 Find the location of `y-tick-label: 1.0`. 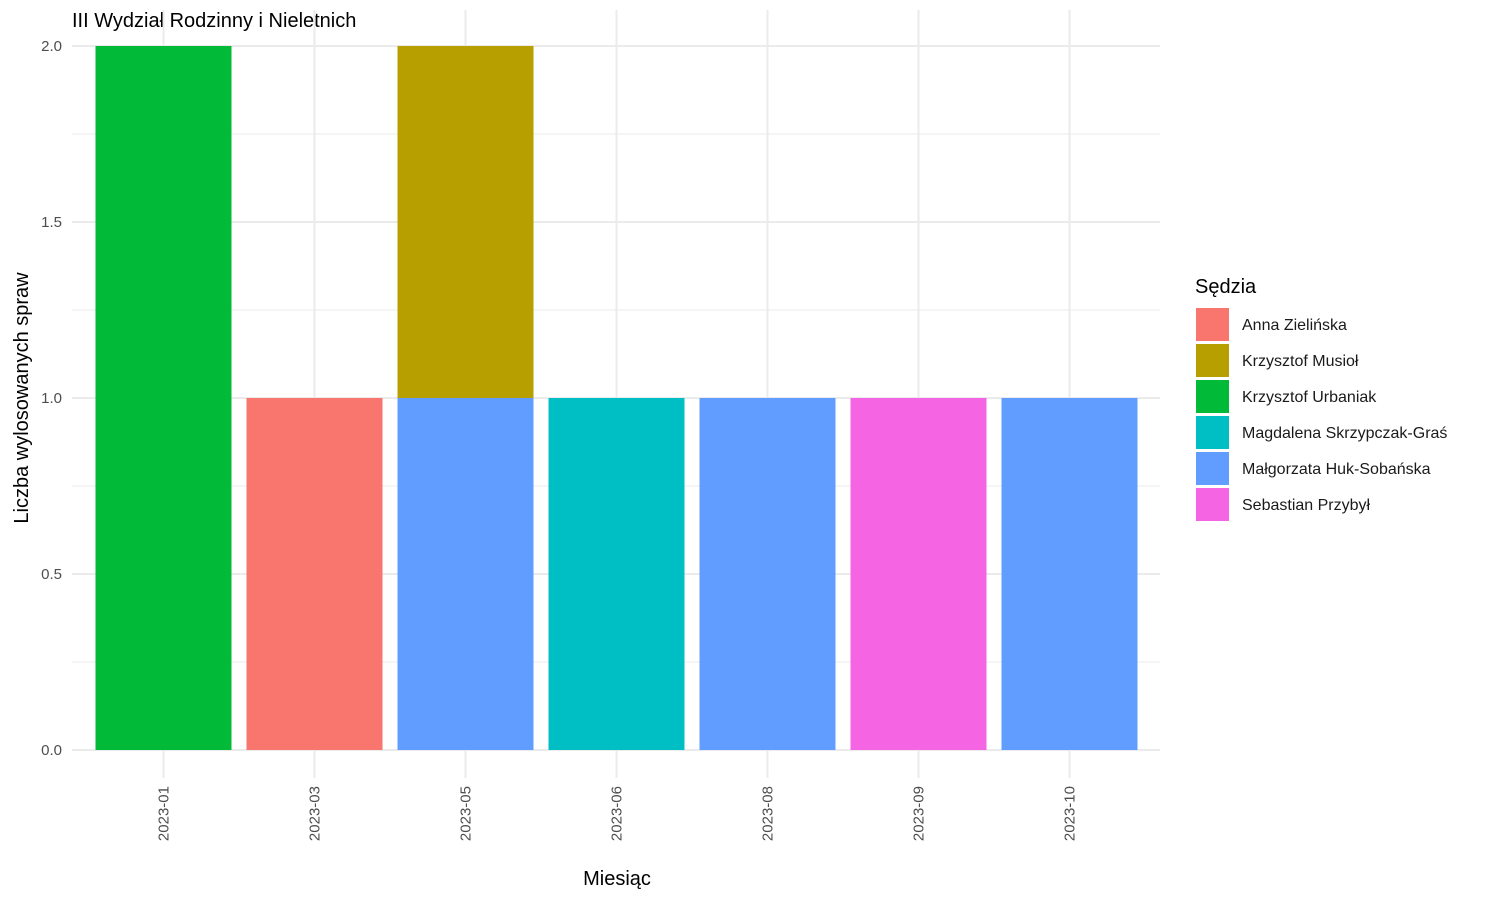

y-tick-label: 1.0 is located at coordinates (51, 398).